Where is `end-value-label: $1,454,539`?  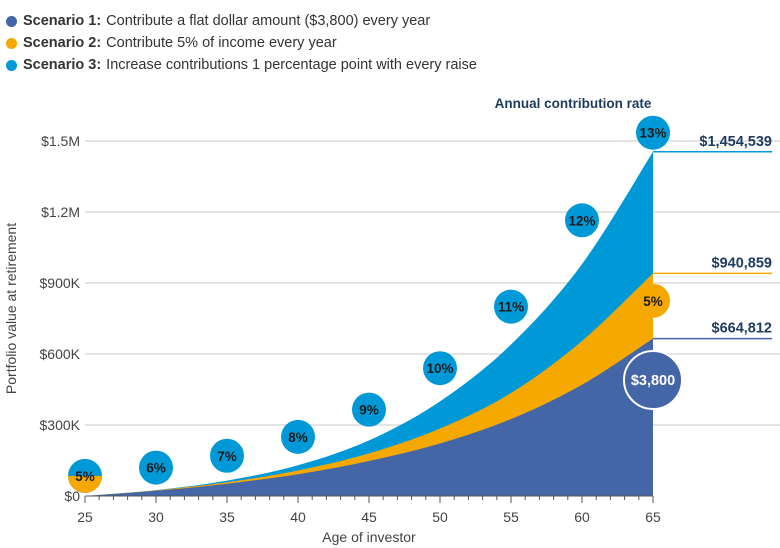
end-value-label: $1,454,539 is located at coordinates (735, 142).